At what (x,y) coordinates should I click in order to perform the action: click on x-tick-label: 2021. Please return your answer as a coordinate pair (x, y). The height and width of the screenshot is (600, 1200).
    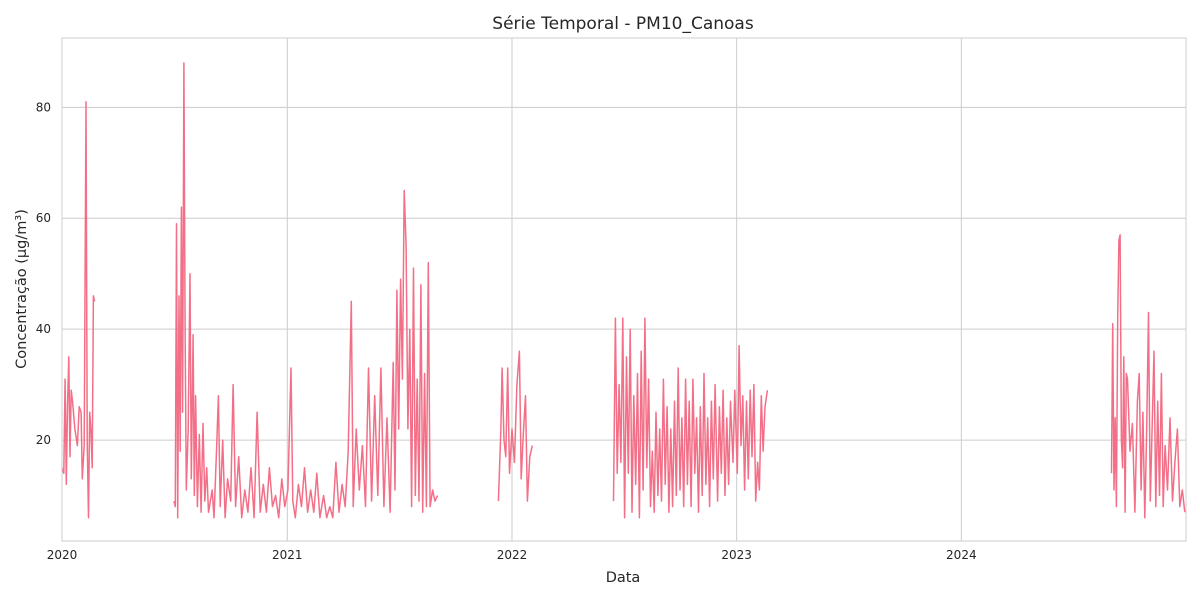
    Looking at the image, I should click on (287, 555).